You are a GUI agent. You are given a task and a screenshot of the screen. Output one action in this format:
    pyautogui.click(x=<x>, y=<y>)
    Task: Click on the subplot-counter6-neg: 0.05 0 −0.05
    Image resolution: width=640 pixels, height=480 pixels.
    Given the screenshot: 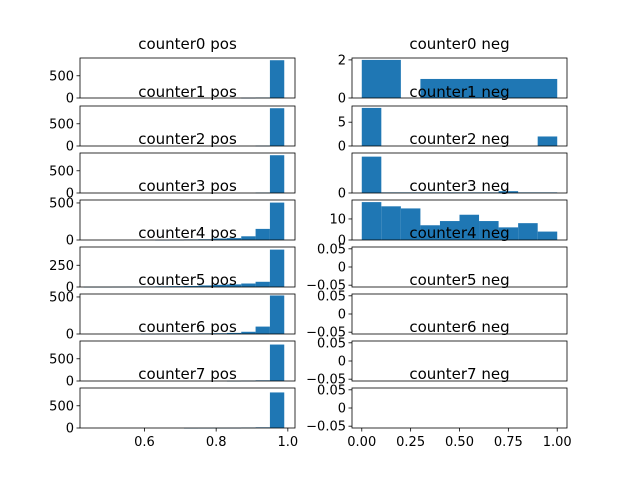 What is the action you would take?
    pyautogui.click(x=437, y=362)
    